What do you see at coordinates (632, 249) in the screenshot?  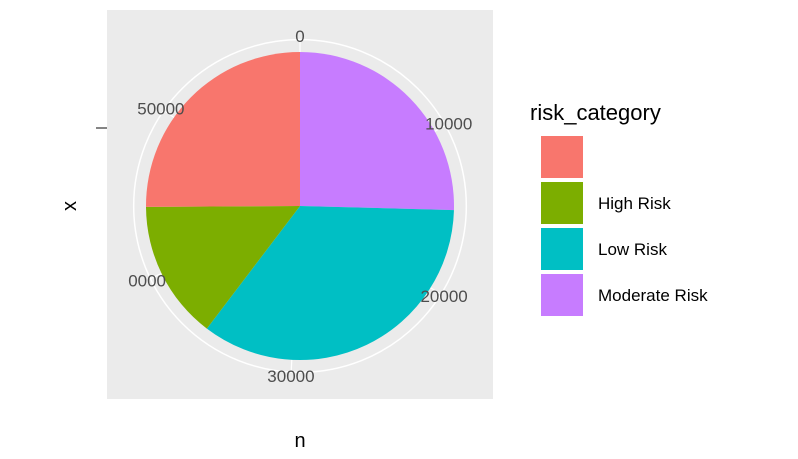 I see `legend-label: Low Risk` at bounding box center [632, 249].